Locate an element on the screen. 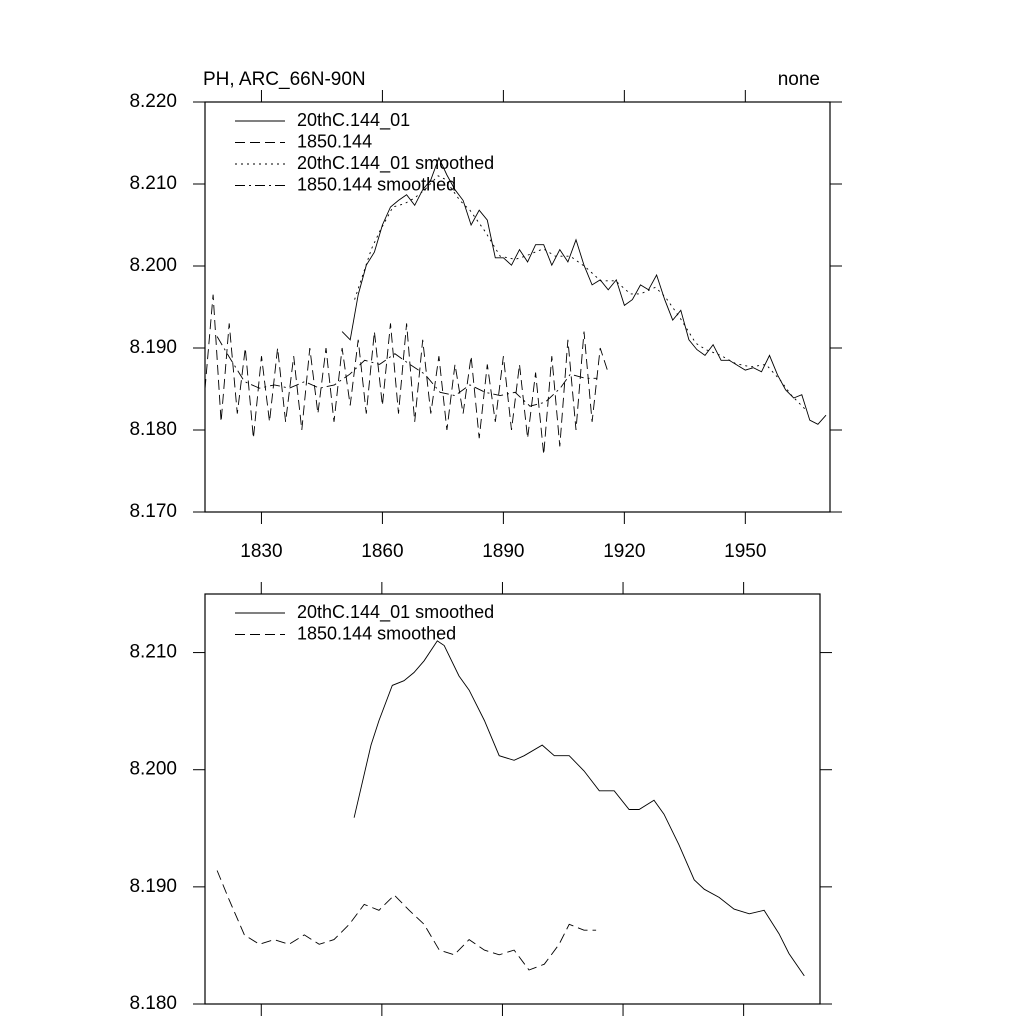 The image size is (1024, 1024). x-tick-label: 1950 is located at coordinates (745, 551).